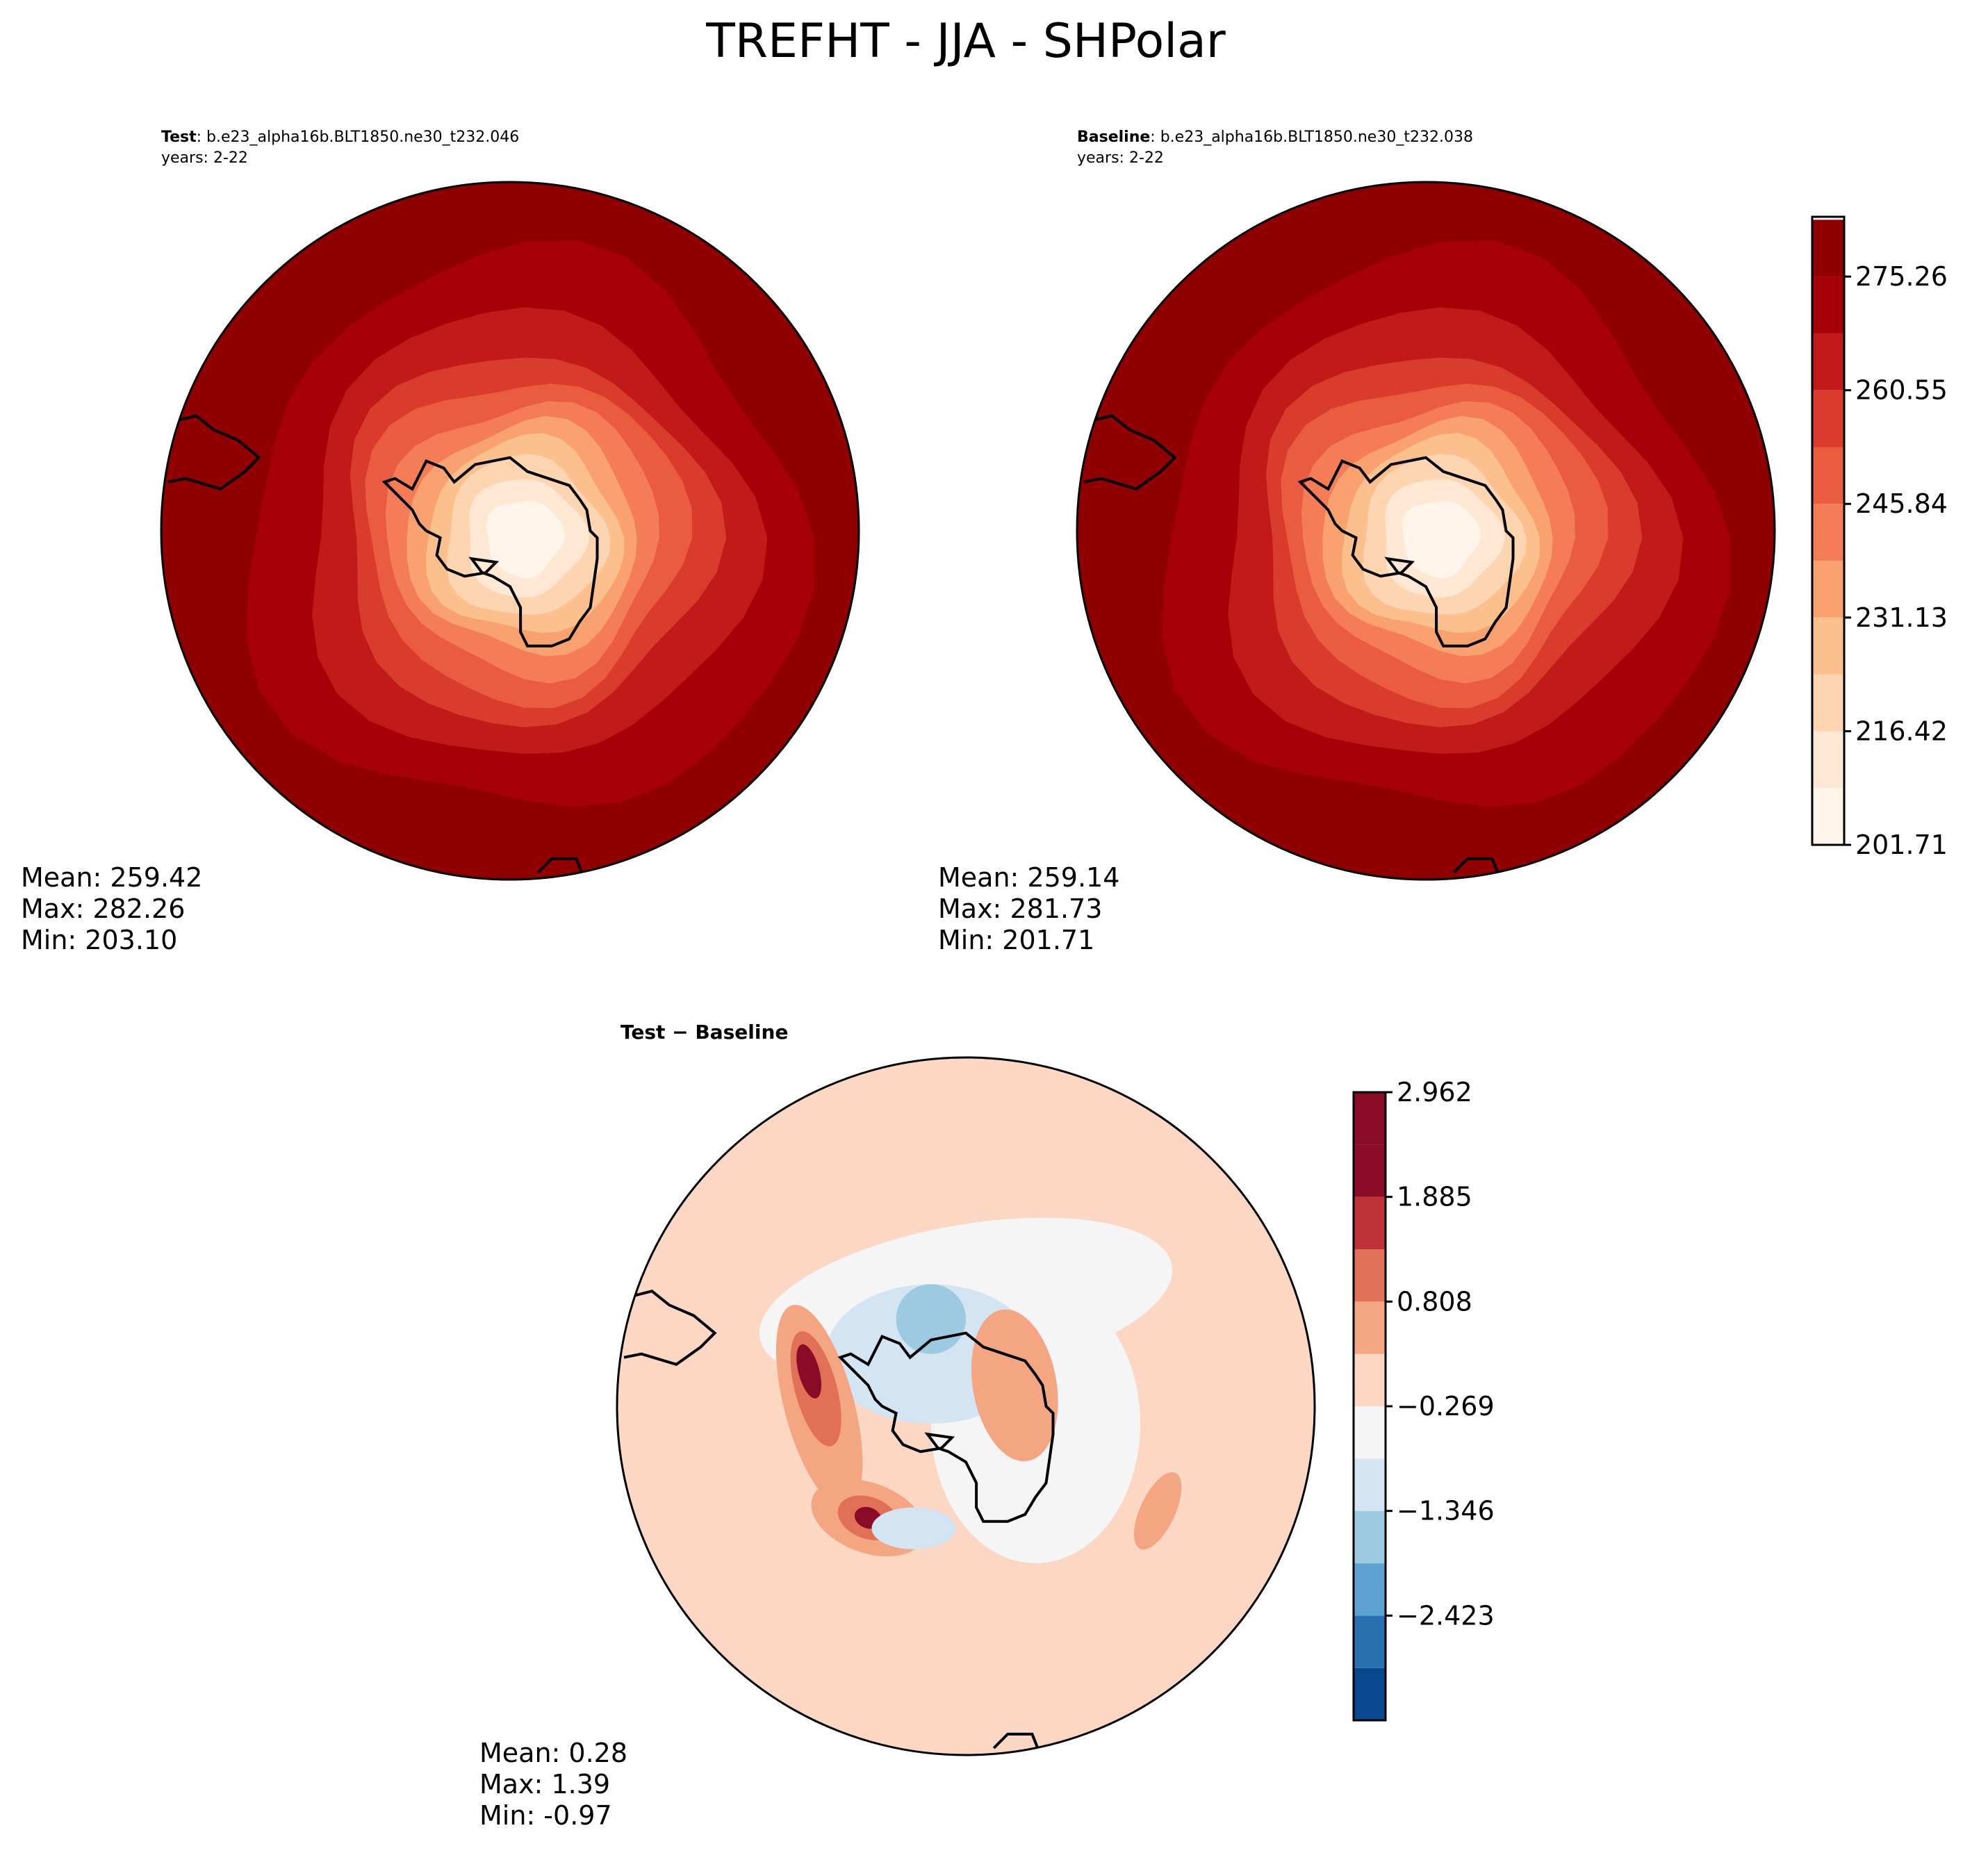 This screenshot has width=1988, height=1853. What do you see at coordinates (544, 1784) in the screenshot?
I see `diff-max: Max: 1.39` at bounding box center [544, 1784].